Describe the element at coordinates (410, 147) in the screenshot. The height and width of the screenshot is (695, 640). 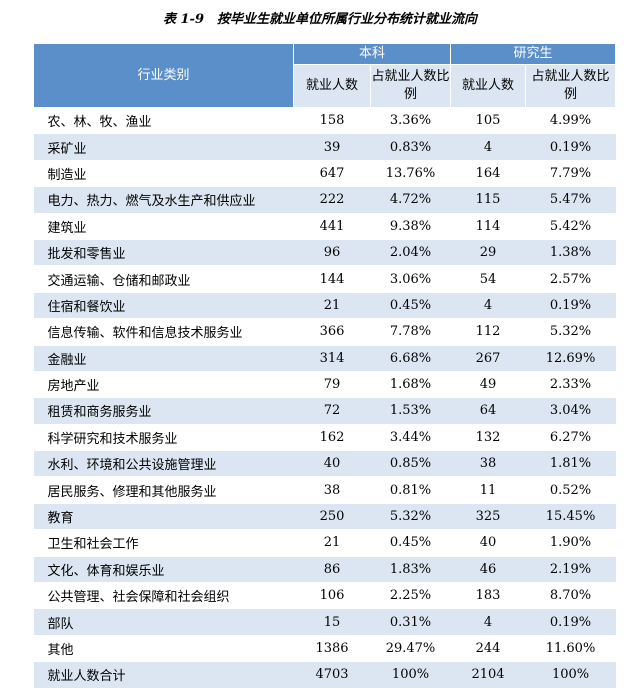
I see `cell-value: 0.83%` at that location.